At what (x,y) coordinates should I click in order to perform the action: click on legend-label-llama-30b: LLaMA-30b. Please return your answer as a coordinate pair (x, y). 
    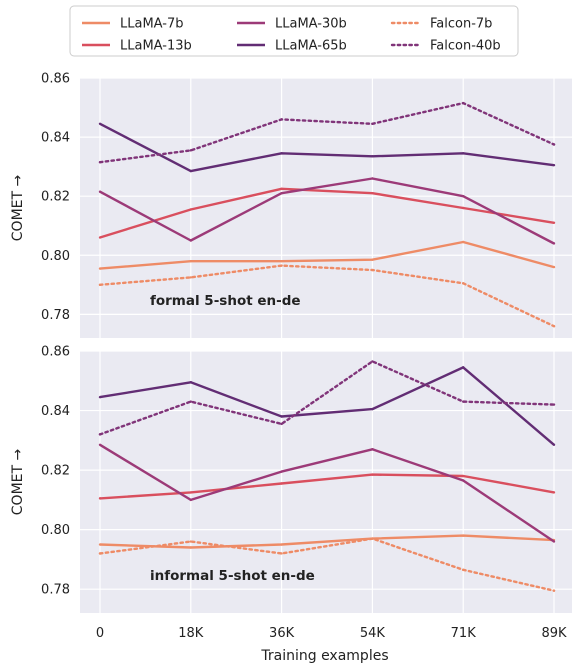
    Looking at the image, I should click on (311, 24).